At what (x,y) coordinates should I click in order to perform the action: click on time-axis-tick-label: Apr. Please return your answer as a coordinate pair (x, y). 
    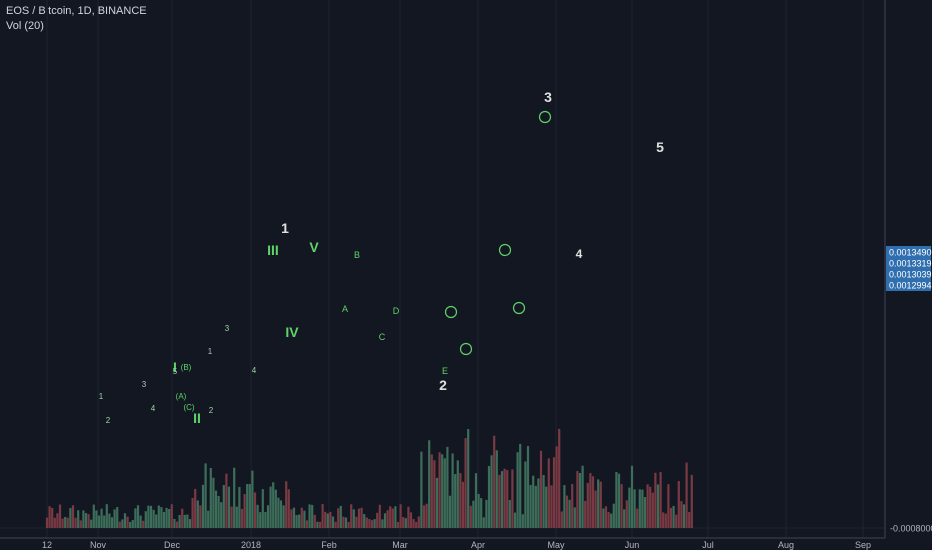
    Looking at the image, I should click on (478, 545).